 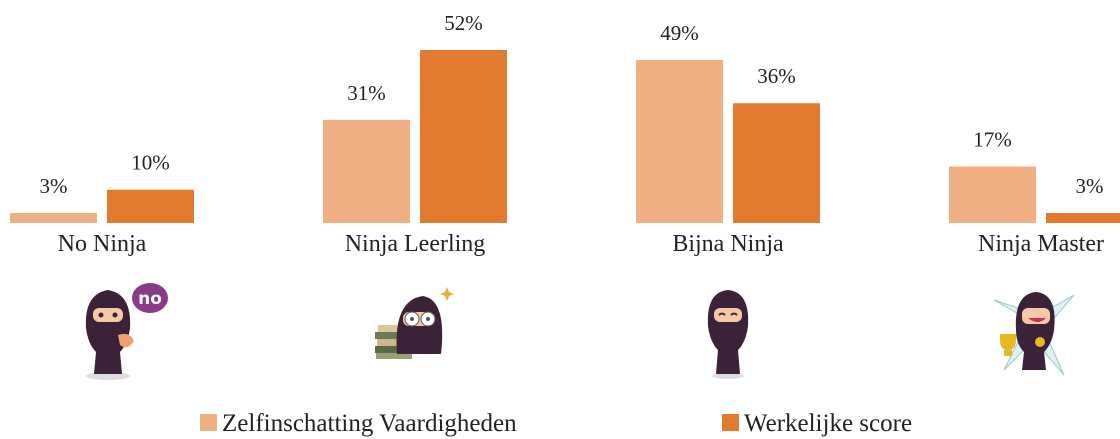 What do you see at coordinates (828, 423) in the screenshot?
I see `legend-label: Werkelijke score` at bounding box center [828, 423].